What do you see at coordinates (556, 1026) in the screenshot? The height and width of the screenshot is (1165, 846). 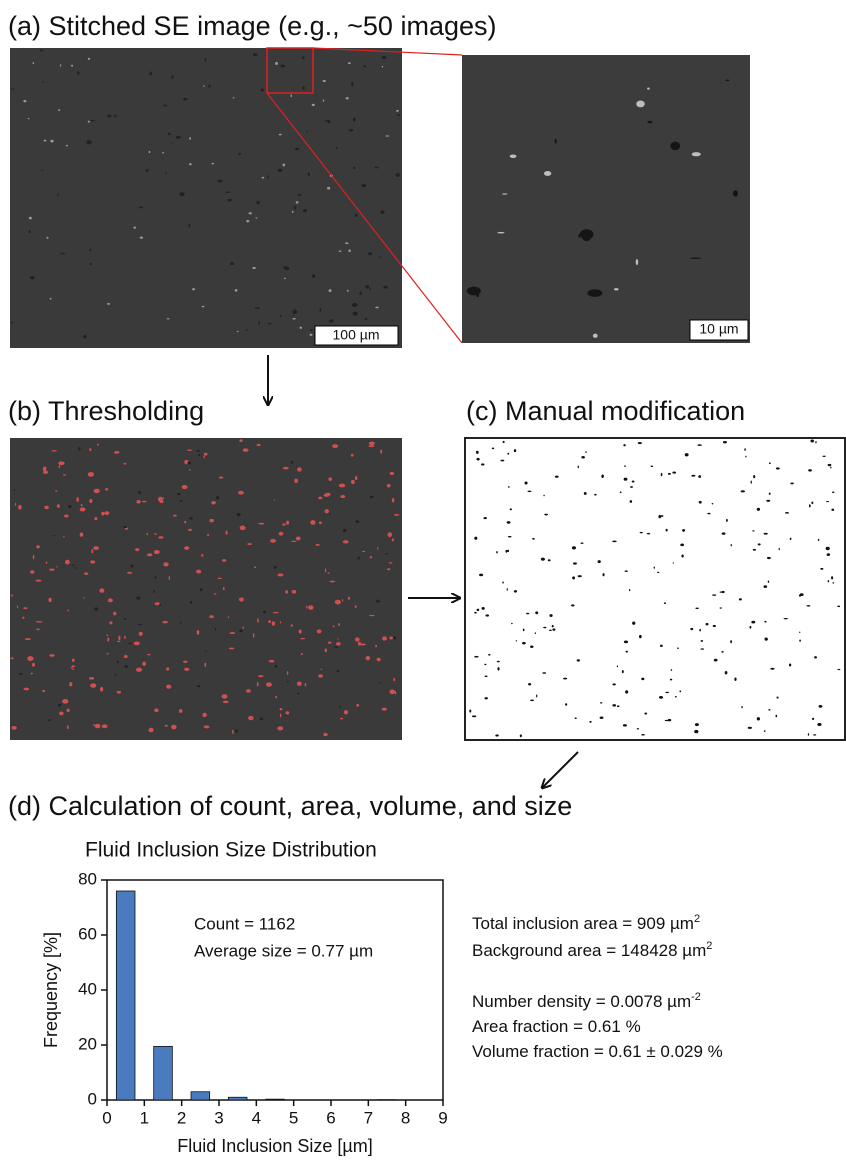 I see `statistic-text: Area fraction = 0.61 %` at bounding box center [556, 1026].